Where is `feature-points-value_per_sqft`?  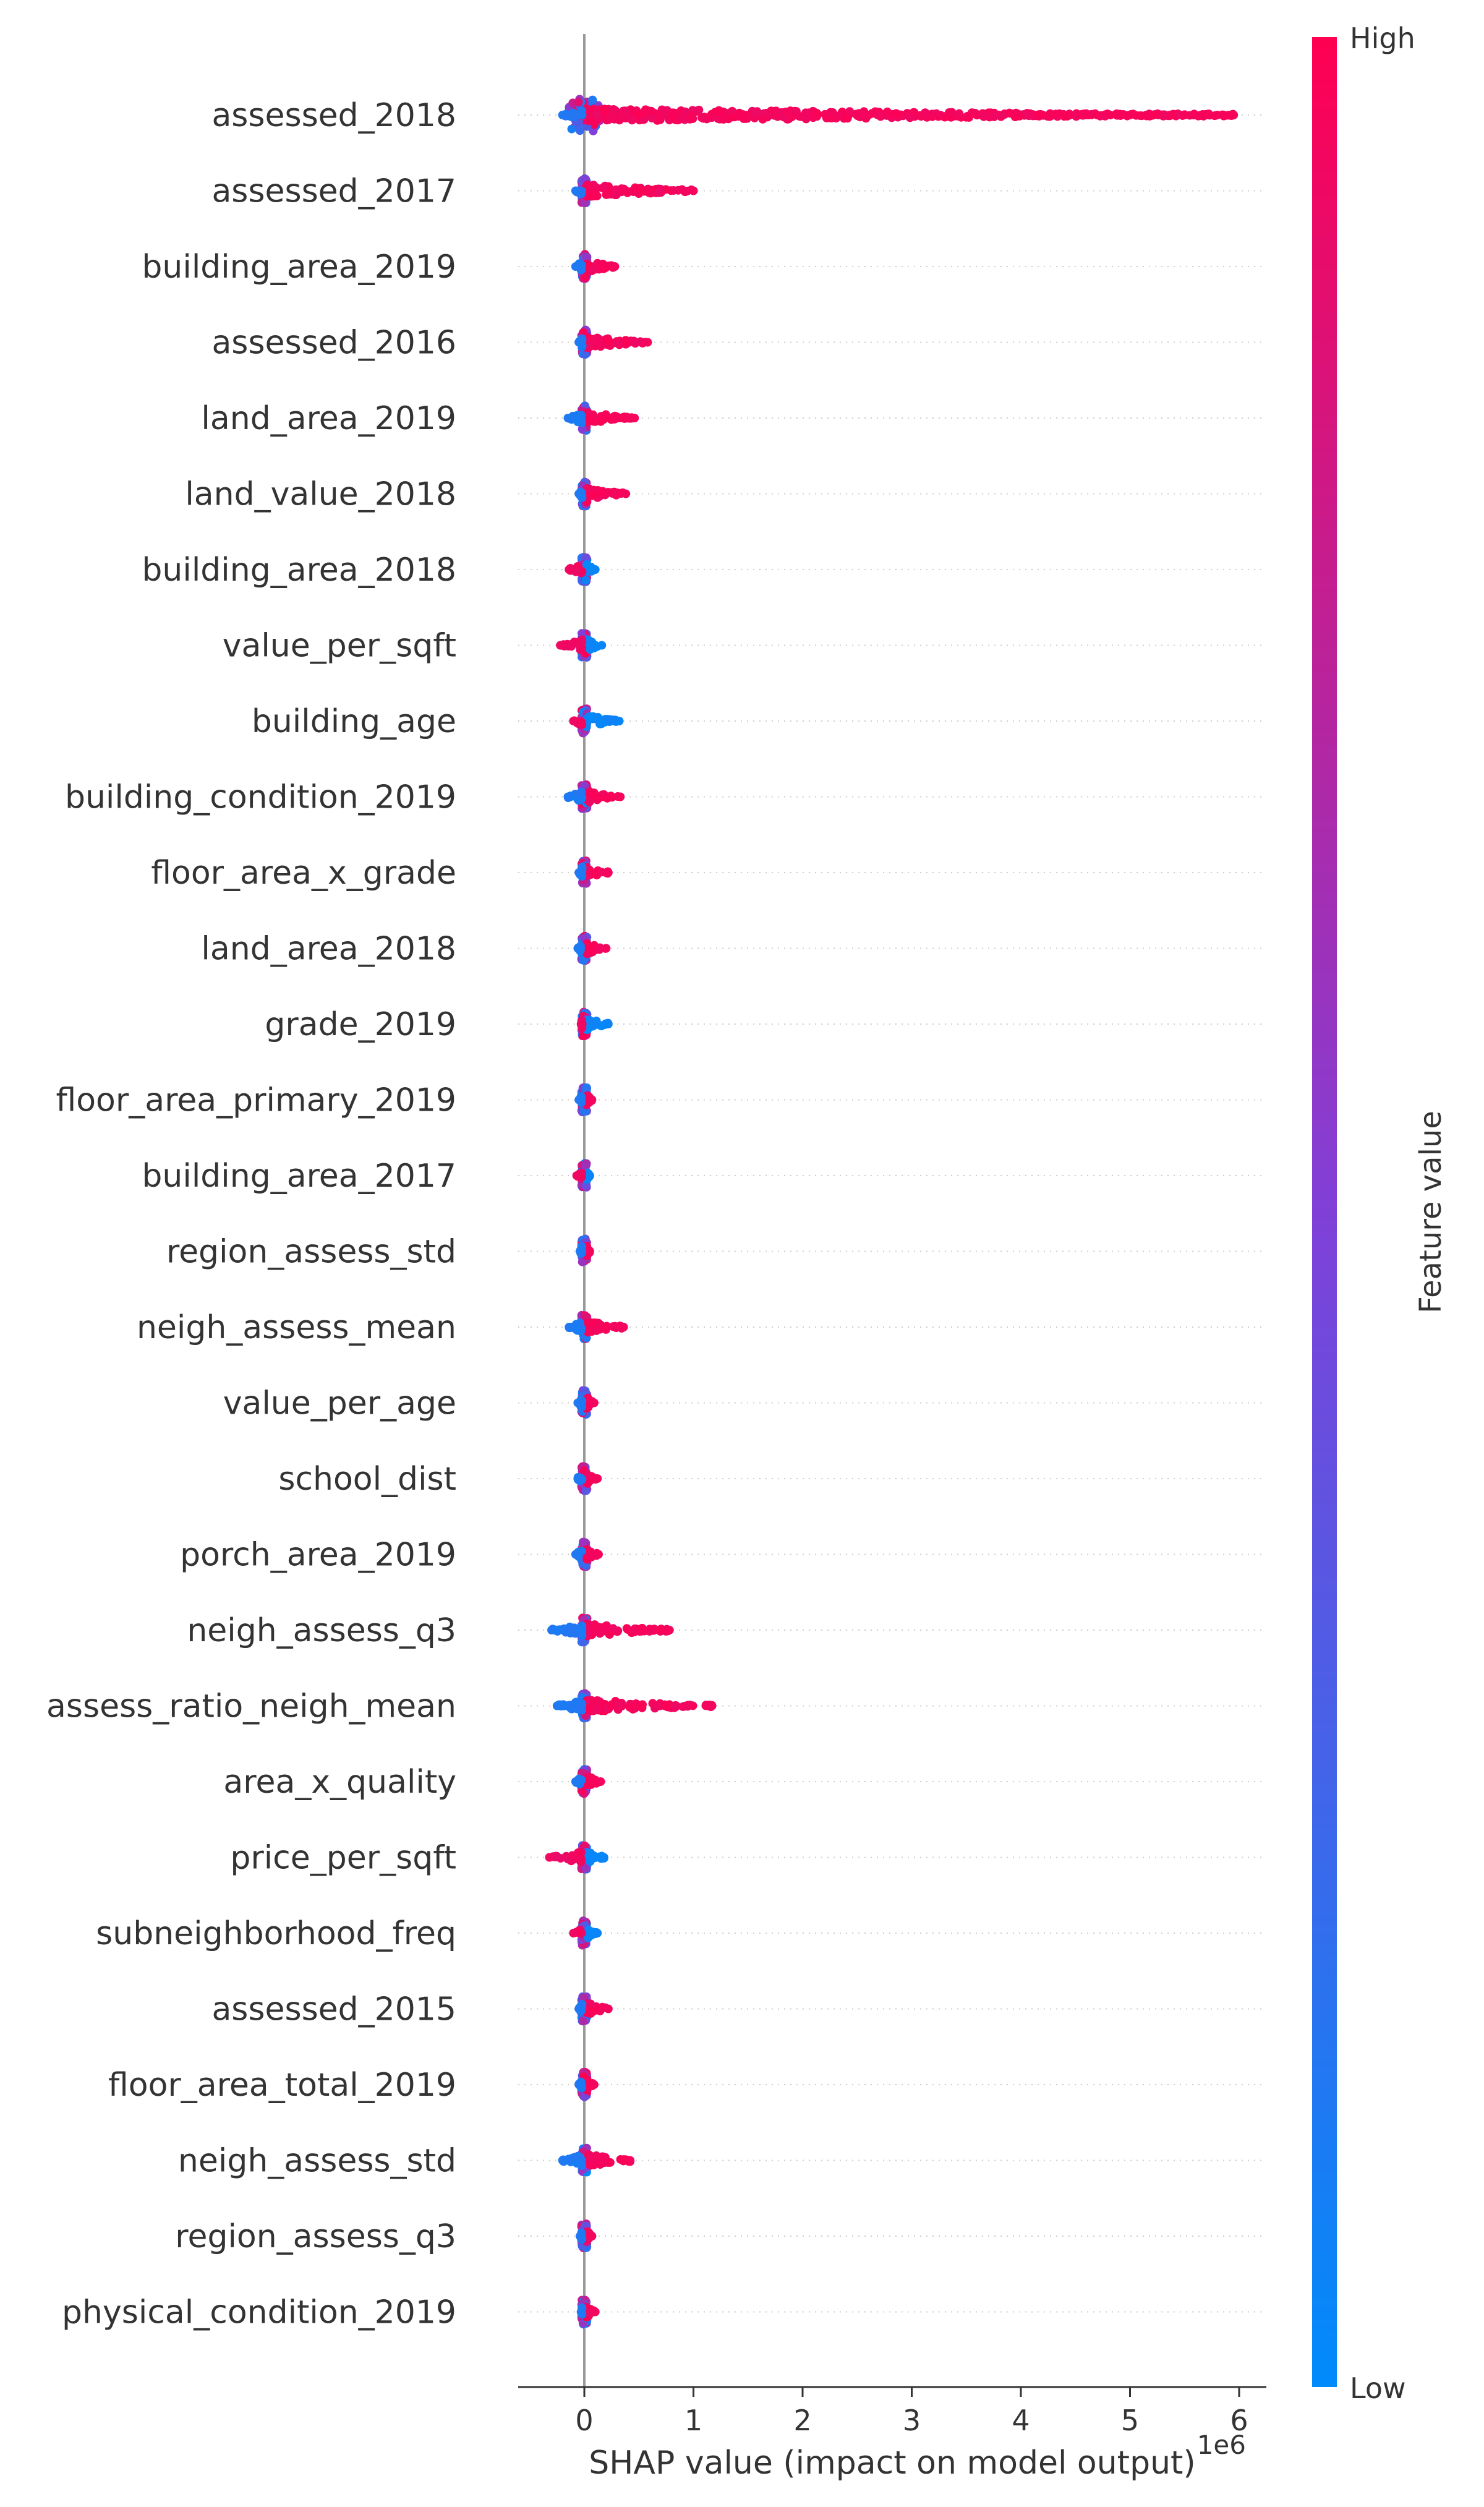
feature-points-value_per_sqft is located at coordinates (581, 645).